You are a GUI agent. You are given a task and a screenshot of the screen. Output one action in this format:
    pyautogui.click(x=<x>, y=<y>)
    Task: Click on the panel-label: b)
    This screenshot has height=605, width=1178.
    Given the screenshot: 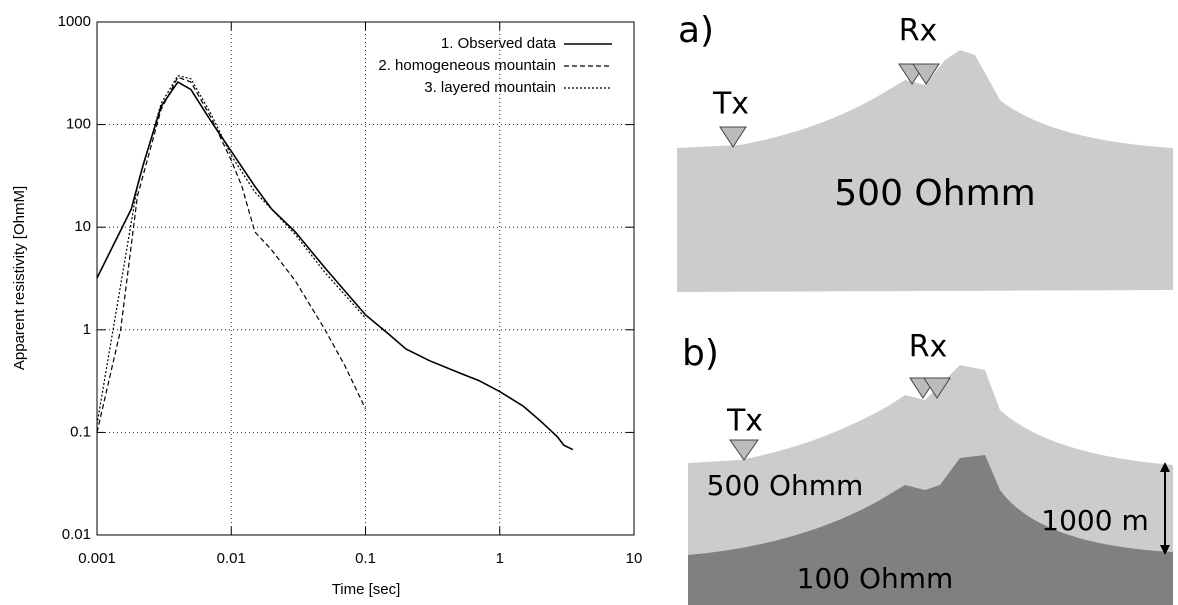 What is the action you would take?
    pyautogui.click(x=700, y=353)
    